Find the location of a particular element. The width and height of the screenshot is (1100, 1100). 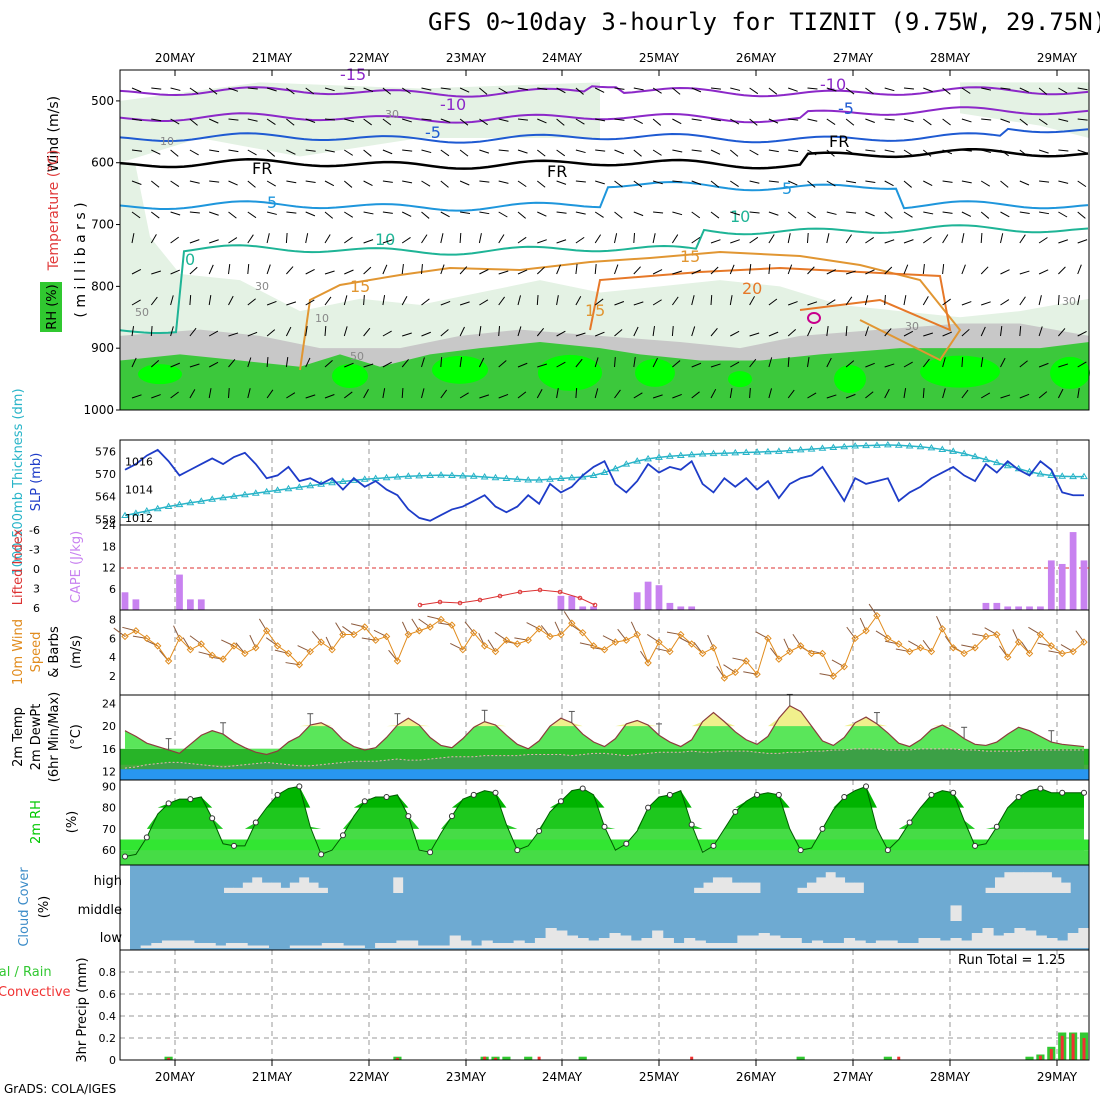

li-tick-label: -3 is located at coordinates (34, 550).